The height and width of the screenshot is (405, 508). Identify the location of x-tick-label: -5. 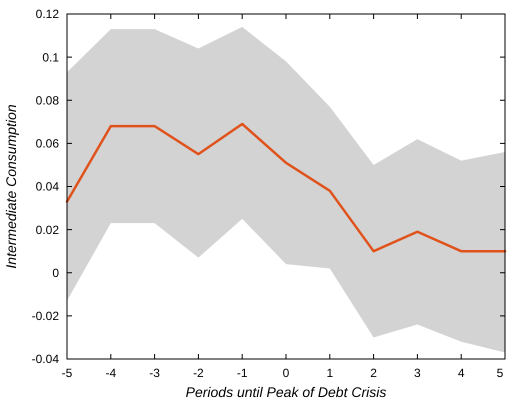
(67, 373).